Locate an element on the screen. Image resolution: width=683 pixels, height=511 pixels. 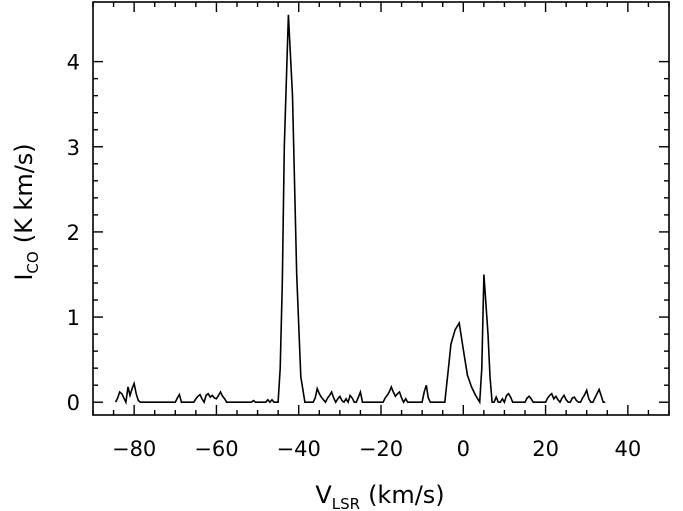
y-axis-label: ICO (K km/s) is located at coordinates (26, 211).